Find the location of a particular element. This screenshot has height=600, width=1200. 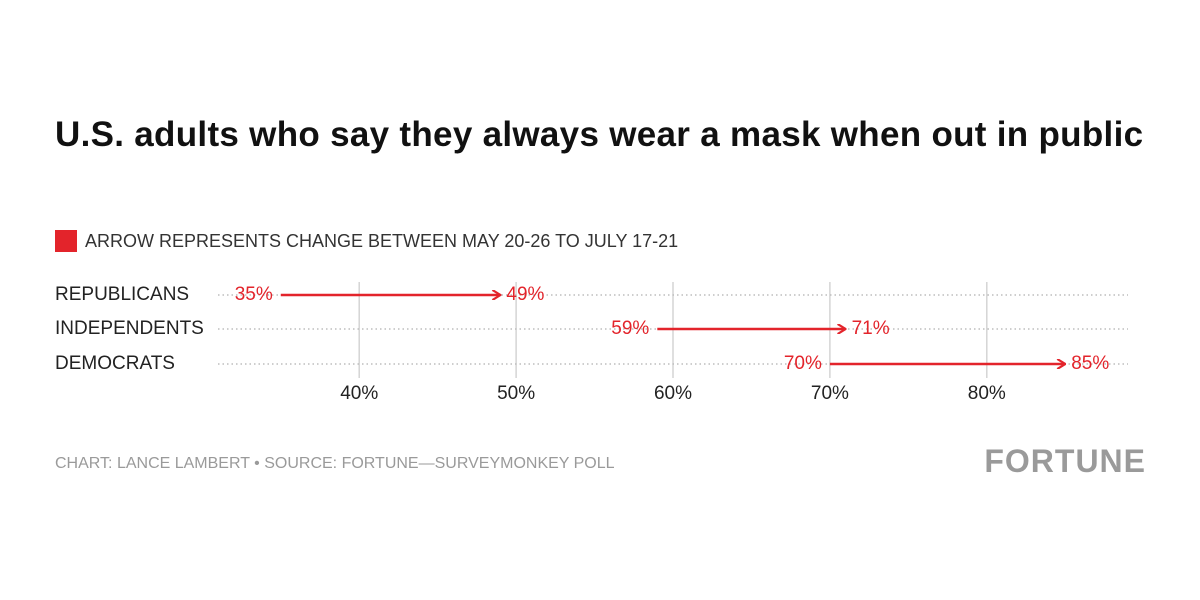

end-label: 49% is located at coordinates (525, 294).